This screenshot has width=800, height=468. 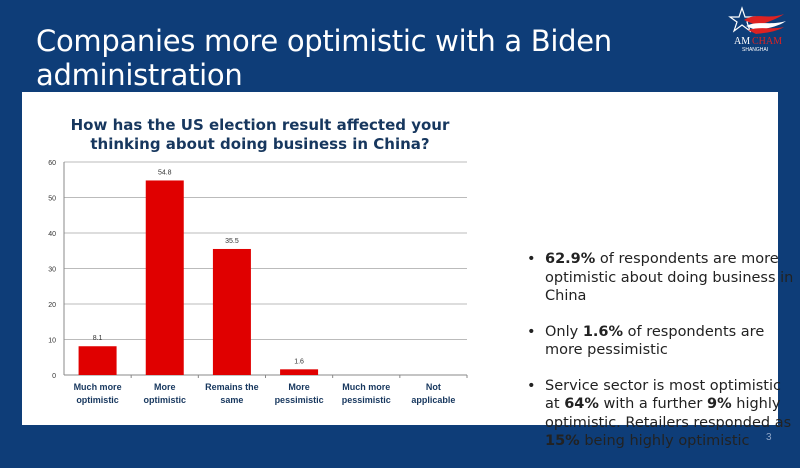 What do you see at coordinates (54, 376) in the screenshot?
I see `y-tick-label: 0` at bounding box center [54, 376].